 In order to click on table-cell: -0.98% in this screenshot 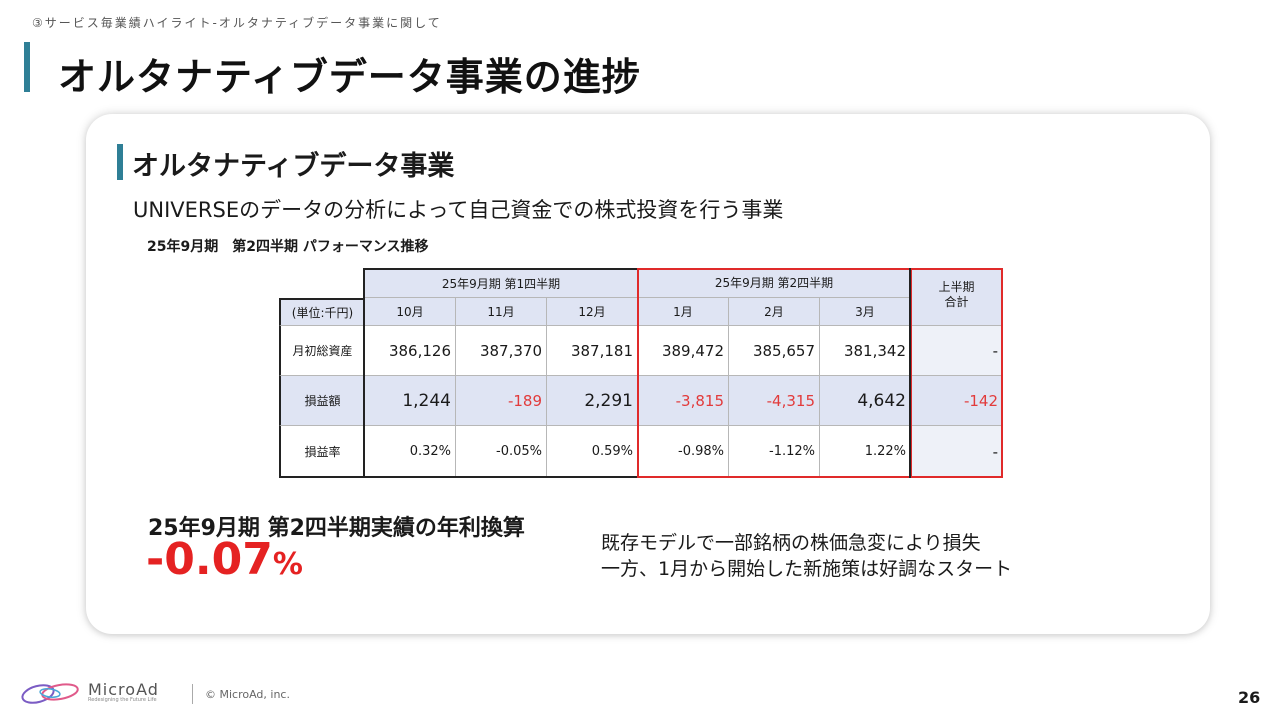, I will do `click(683, 452)`.